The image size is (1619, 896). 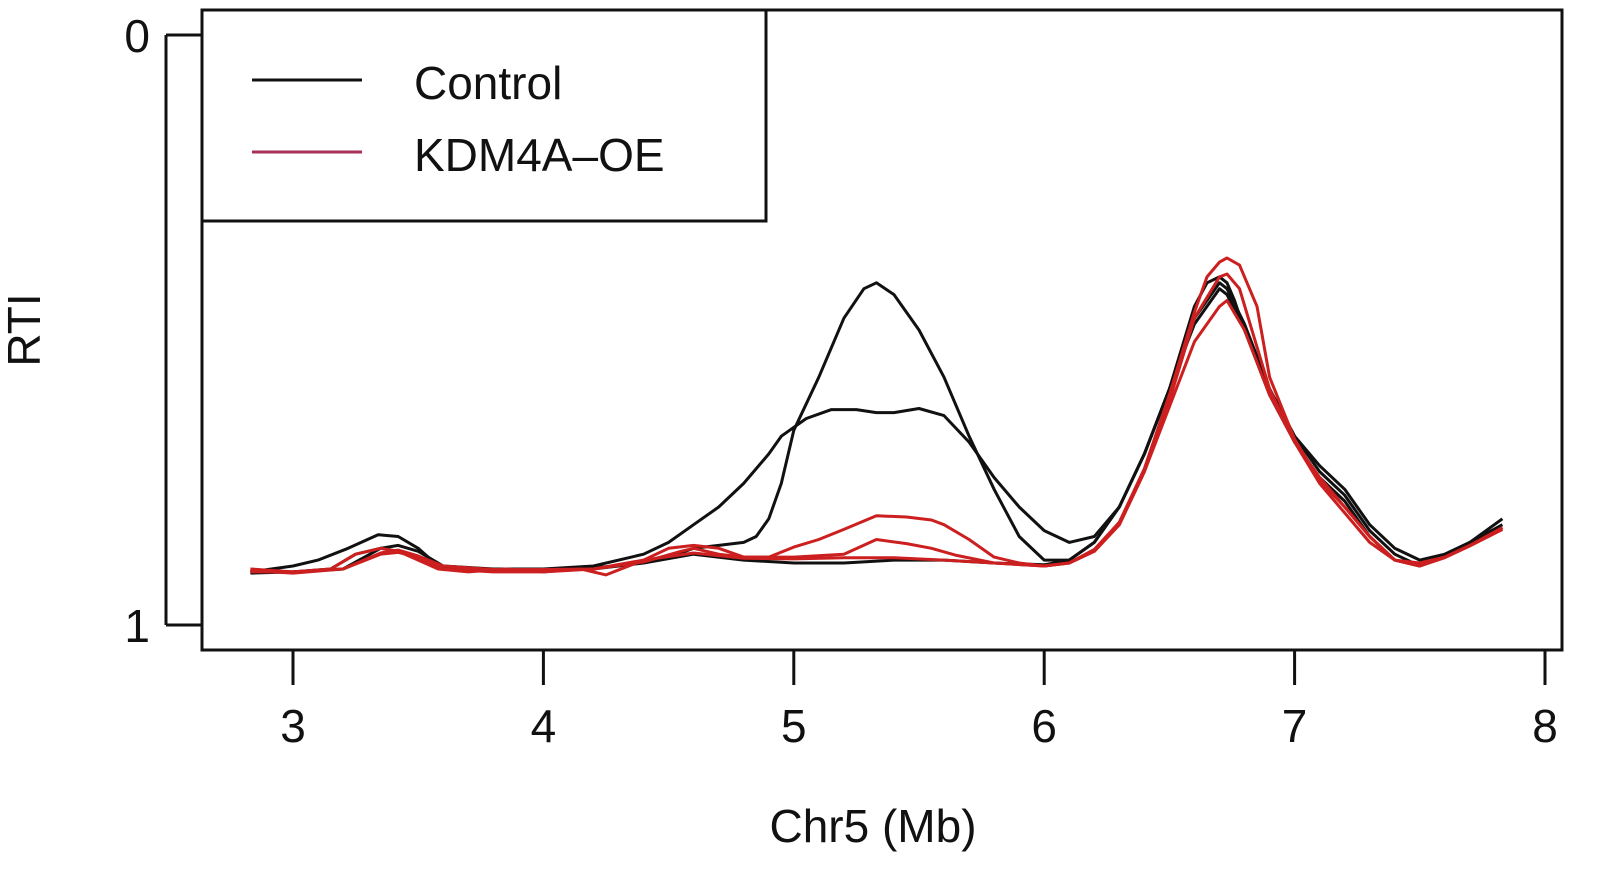 What do you see at coordinates (794, 726) in the screenshot?
I see `x-tick-label-5: 5` at bounding box center [794, 726].